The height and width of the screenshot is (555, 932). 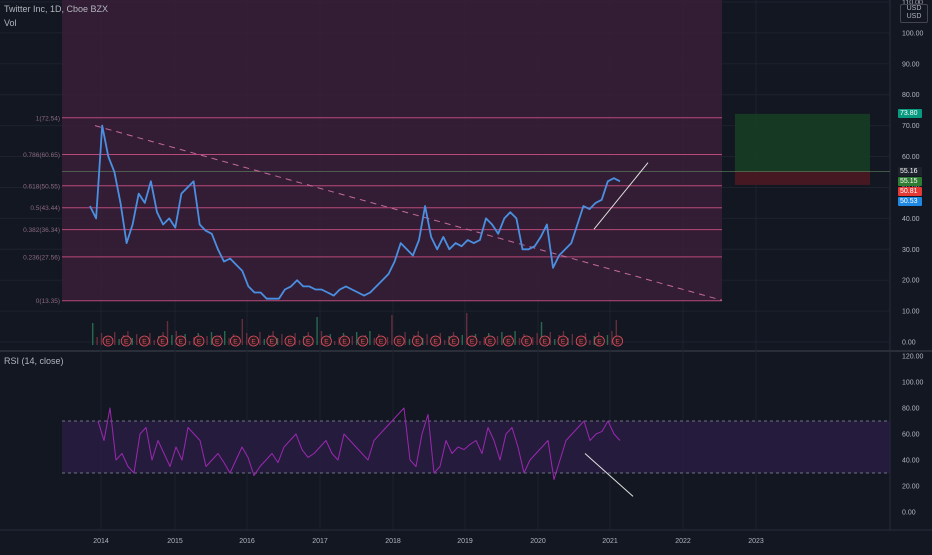 What do you see at coordinates (393, 541) in the screenshot?
I see `time-axis-label: 2018` at bounding box center [393, 541].